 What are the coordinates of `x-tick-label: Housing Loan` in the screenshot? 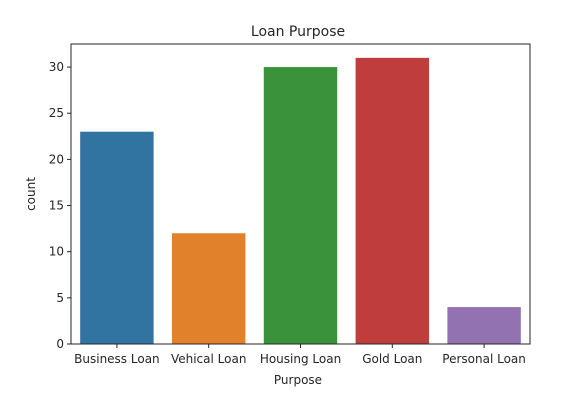 It's located at (300, 359).